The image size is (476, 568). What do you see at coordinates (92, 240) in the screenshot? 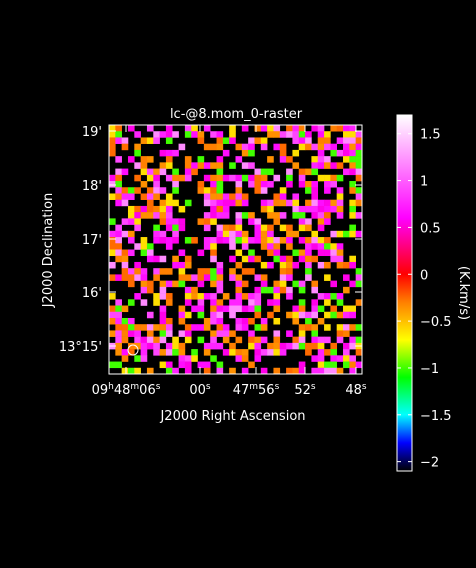
I see `y-tick-label: 17'` at bounding box center [92, 240].